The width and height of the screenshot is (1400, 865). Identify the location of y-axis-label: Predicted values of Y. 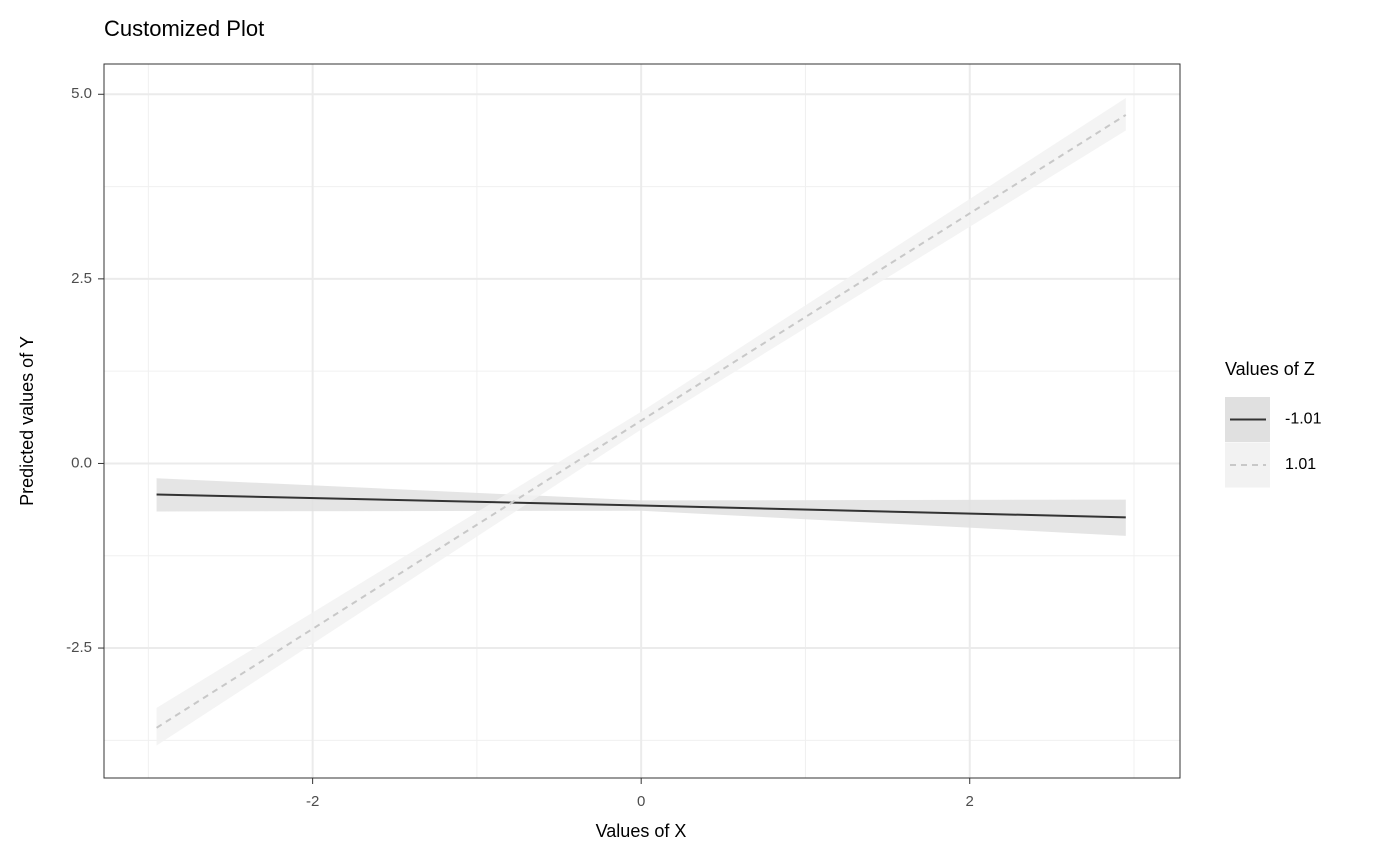
(27, 421).